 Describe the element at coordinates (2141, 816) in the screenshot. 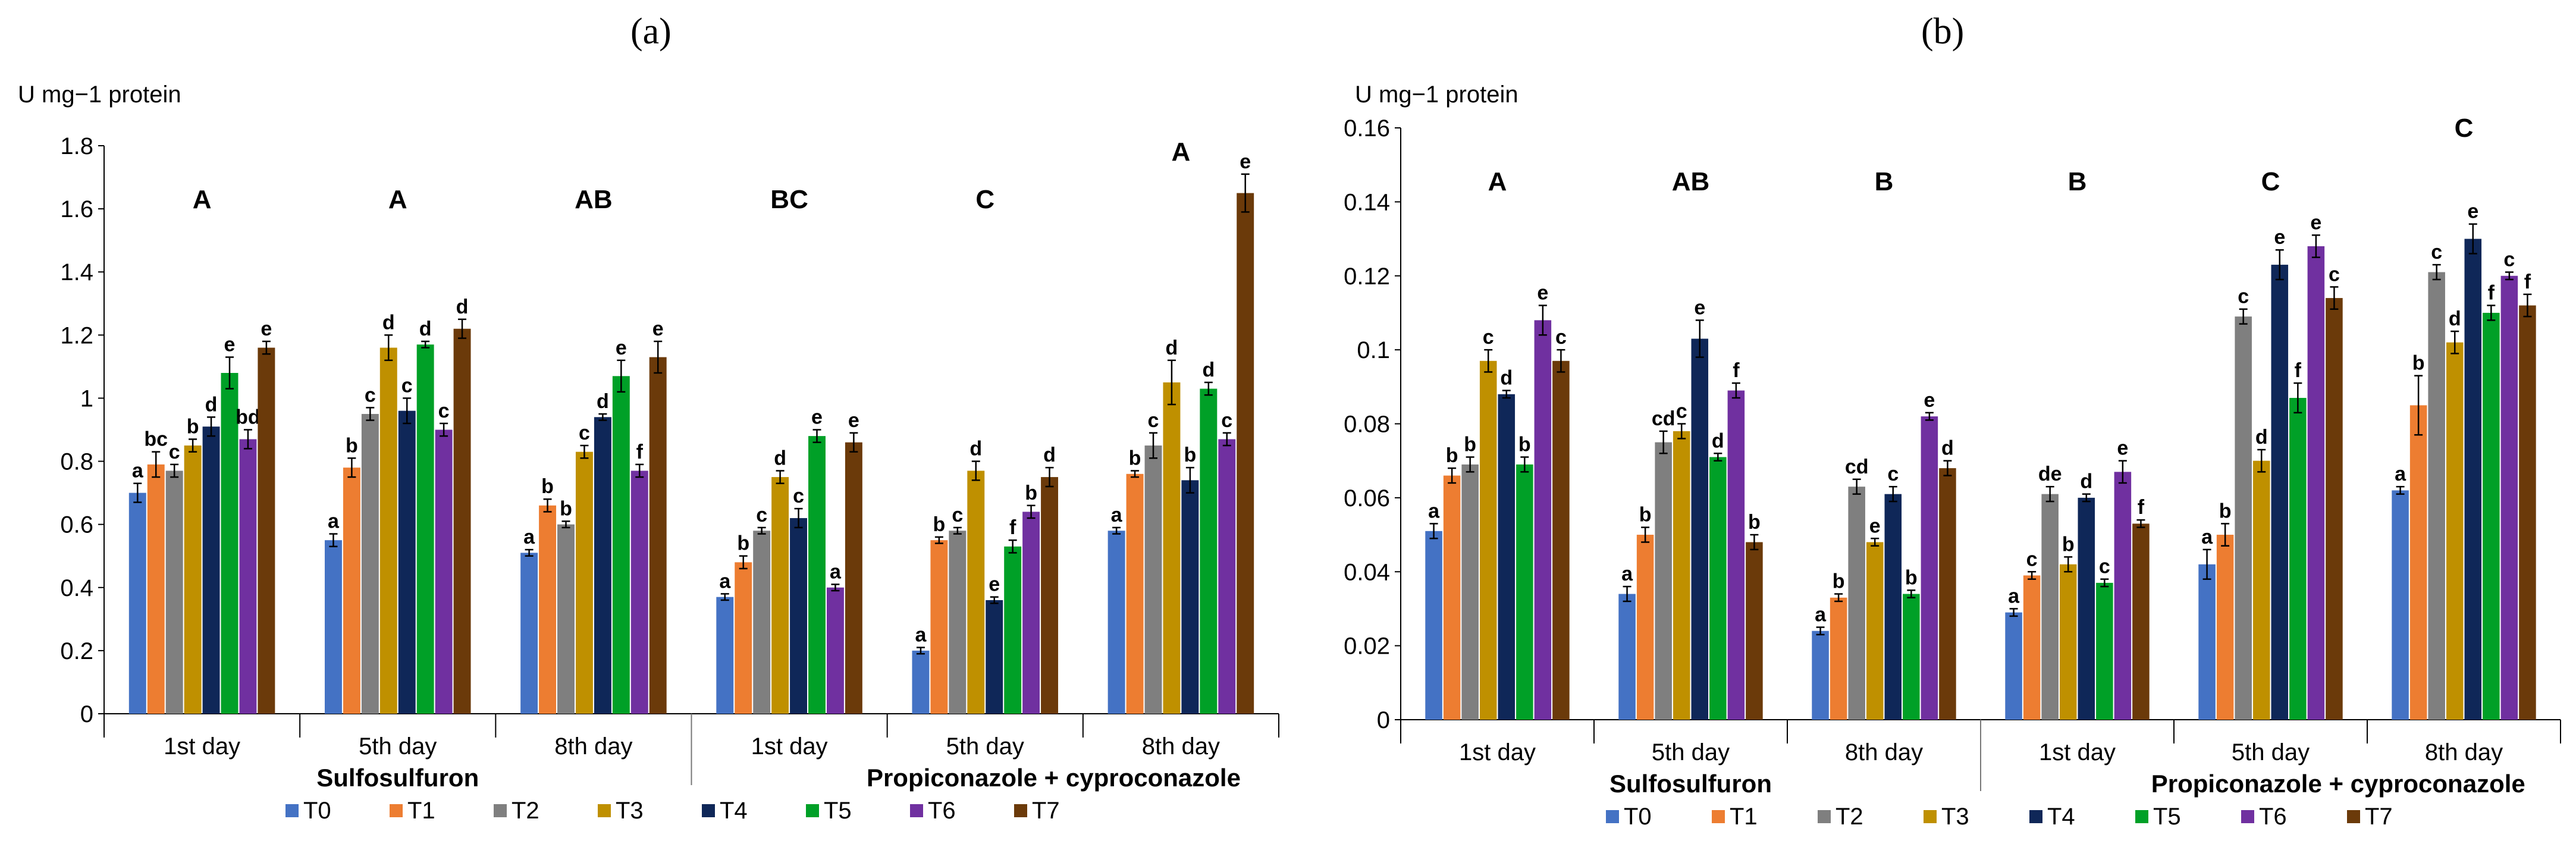

I see `chart-b-legend-swatch-T5` at that location.